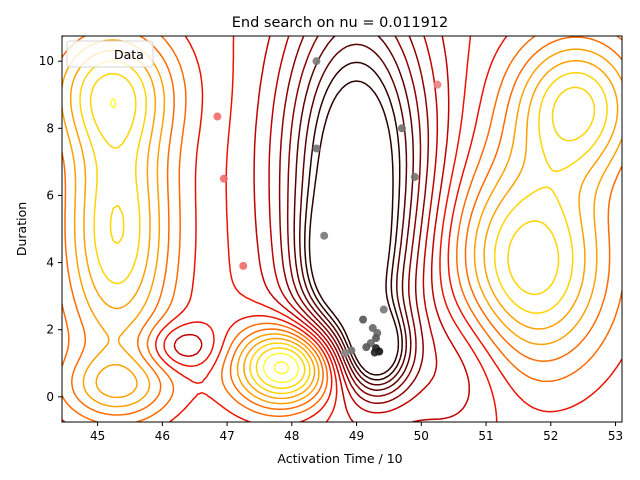 This screenshot has width=640, height=480. Describe the element at coordinates (21, 229) in the screenshot. I see `y-axis-label: Duration` at that location.